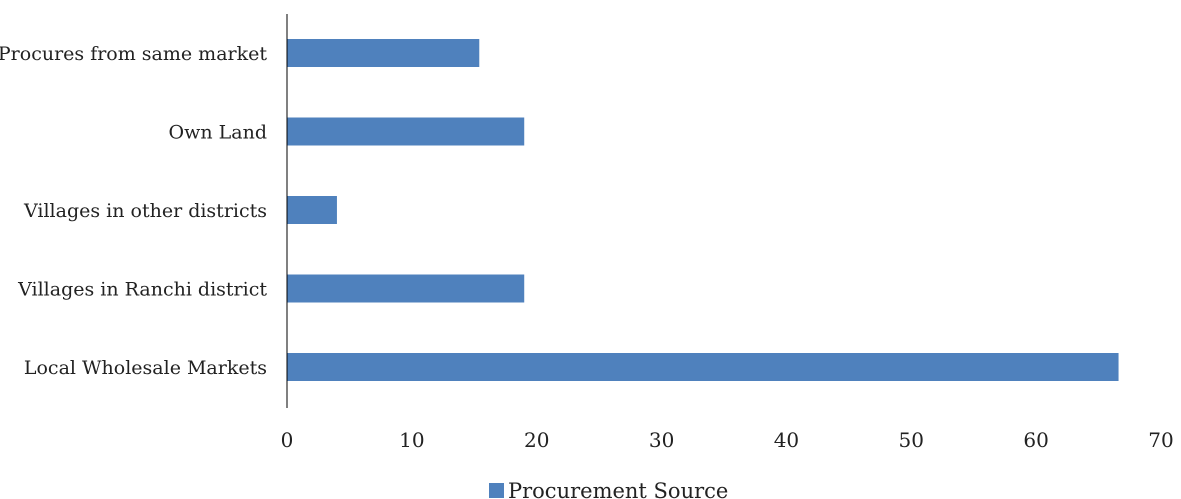  I want to click on x-tick-label: 0, so click(287, 440).